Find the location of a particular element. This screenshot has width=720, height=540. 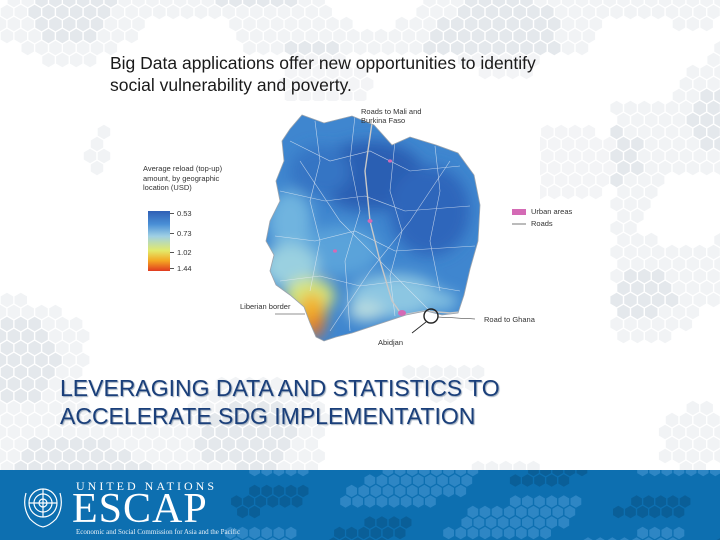

scale-legend-title-line-2: amount, by geographic is located at coordinates (181, 178).